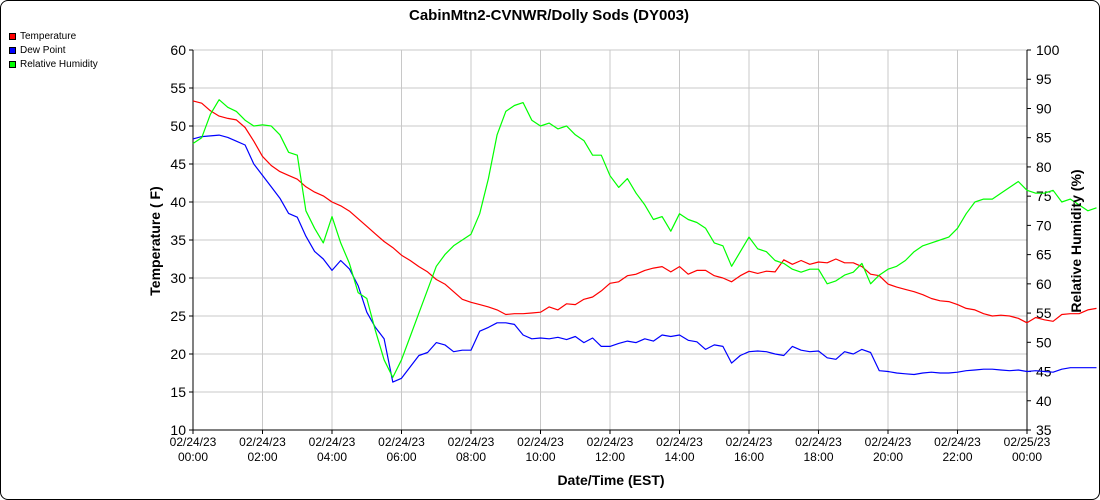  What do you see at coordinates (12, 64) in the screenshot?
I see `legend-swatch-relative-humidity` at bounding box center [12, 64].